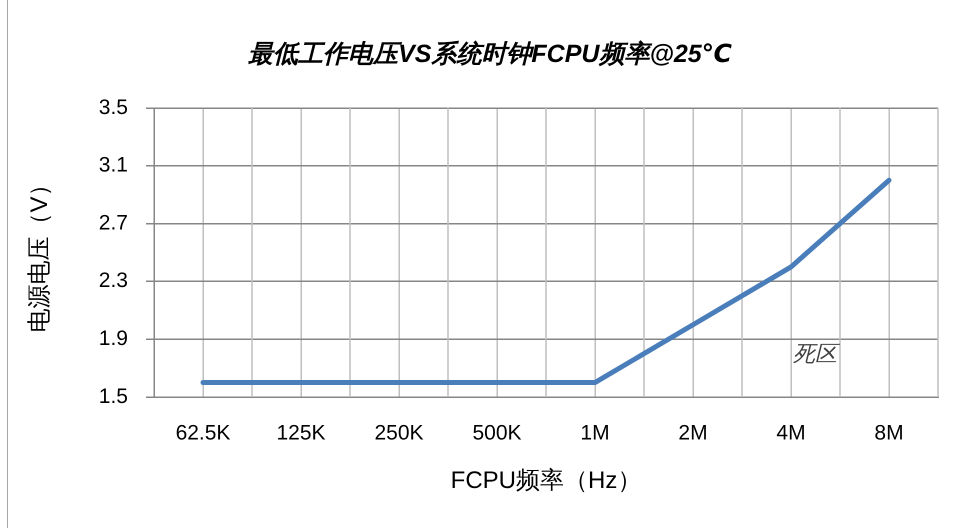 The height and width of the screenshot is (528, 957). I want to click on x-axis-title: FCPU频率（Hz）, so click(546, 480).